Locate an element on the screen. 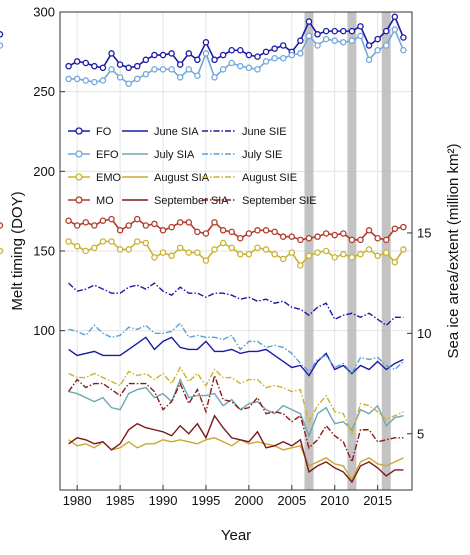  legend-label-july-sie: July SIE is located at coordinates (262, 155).